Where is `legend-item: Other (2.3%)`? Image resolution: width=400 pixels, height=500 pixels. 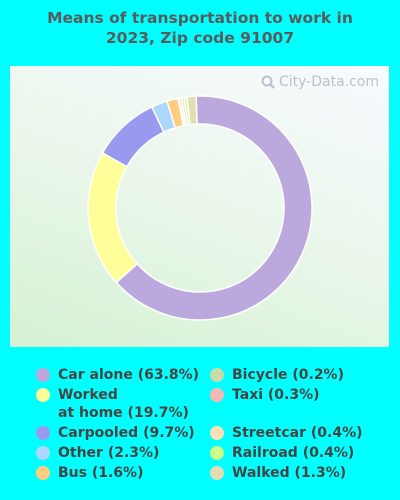 legend-item: Other (2.3%) is located at coordinates (117, 453).